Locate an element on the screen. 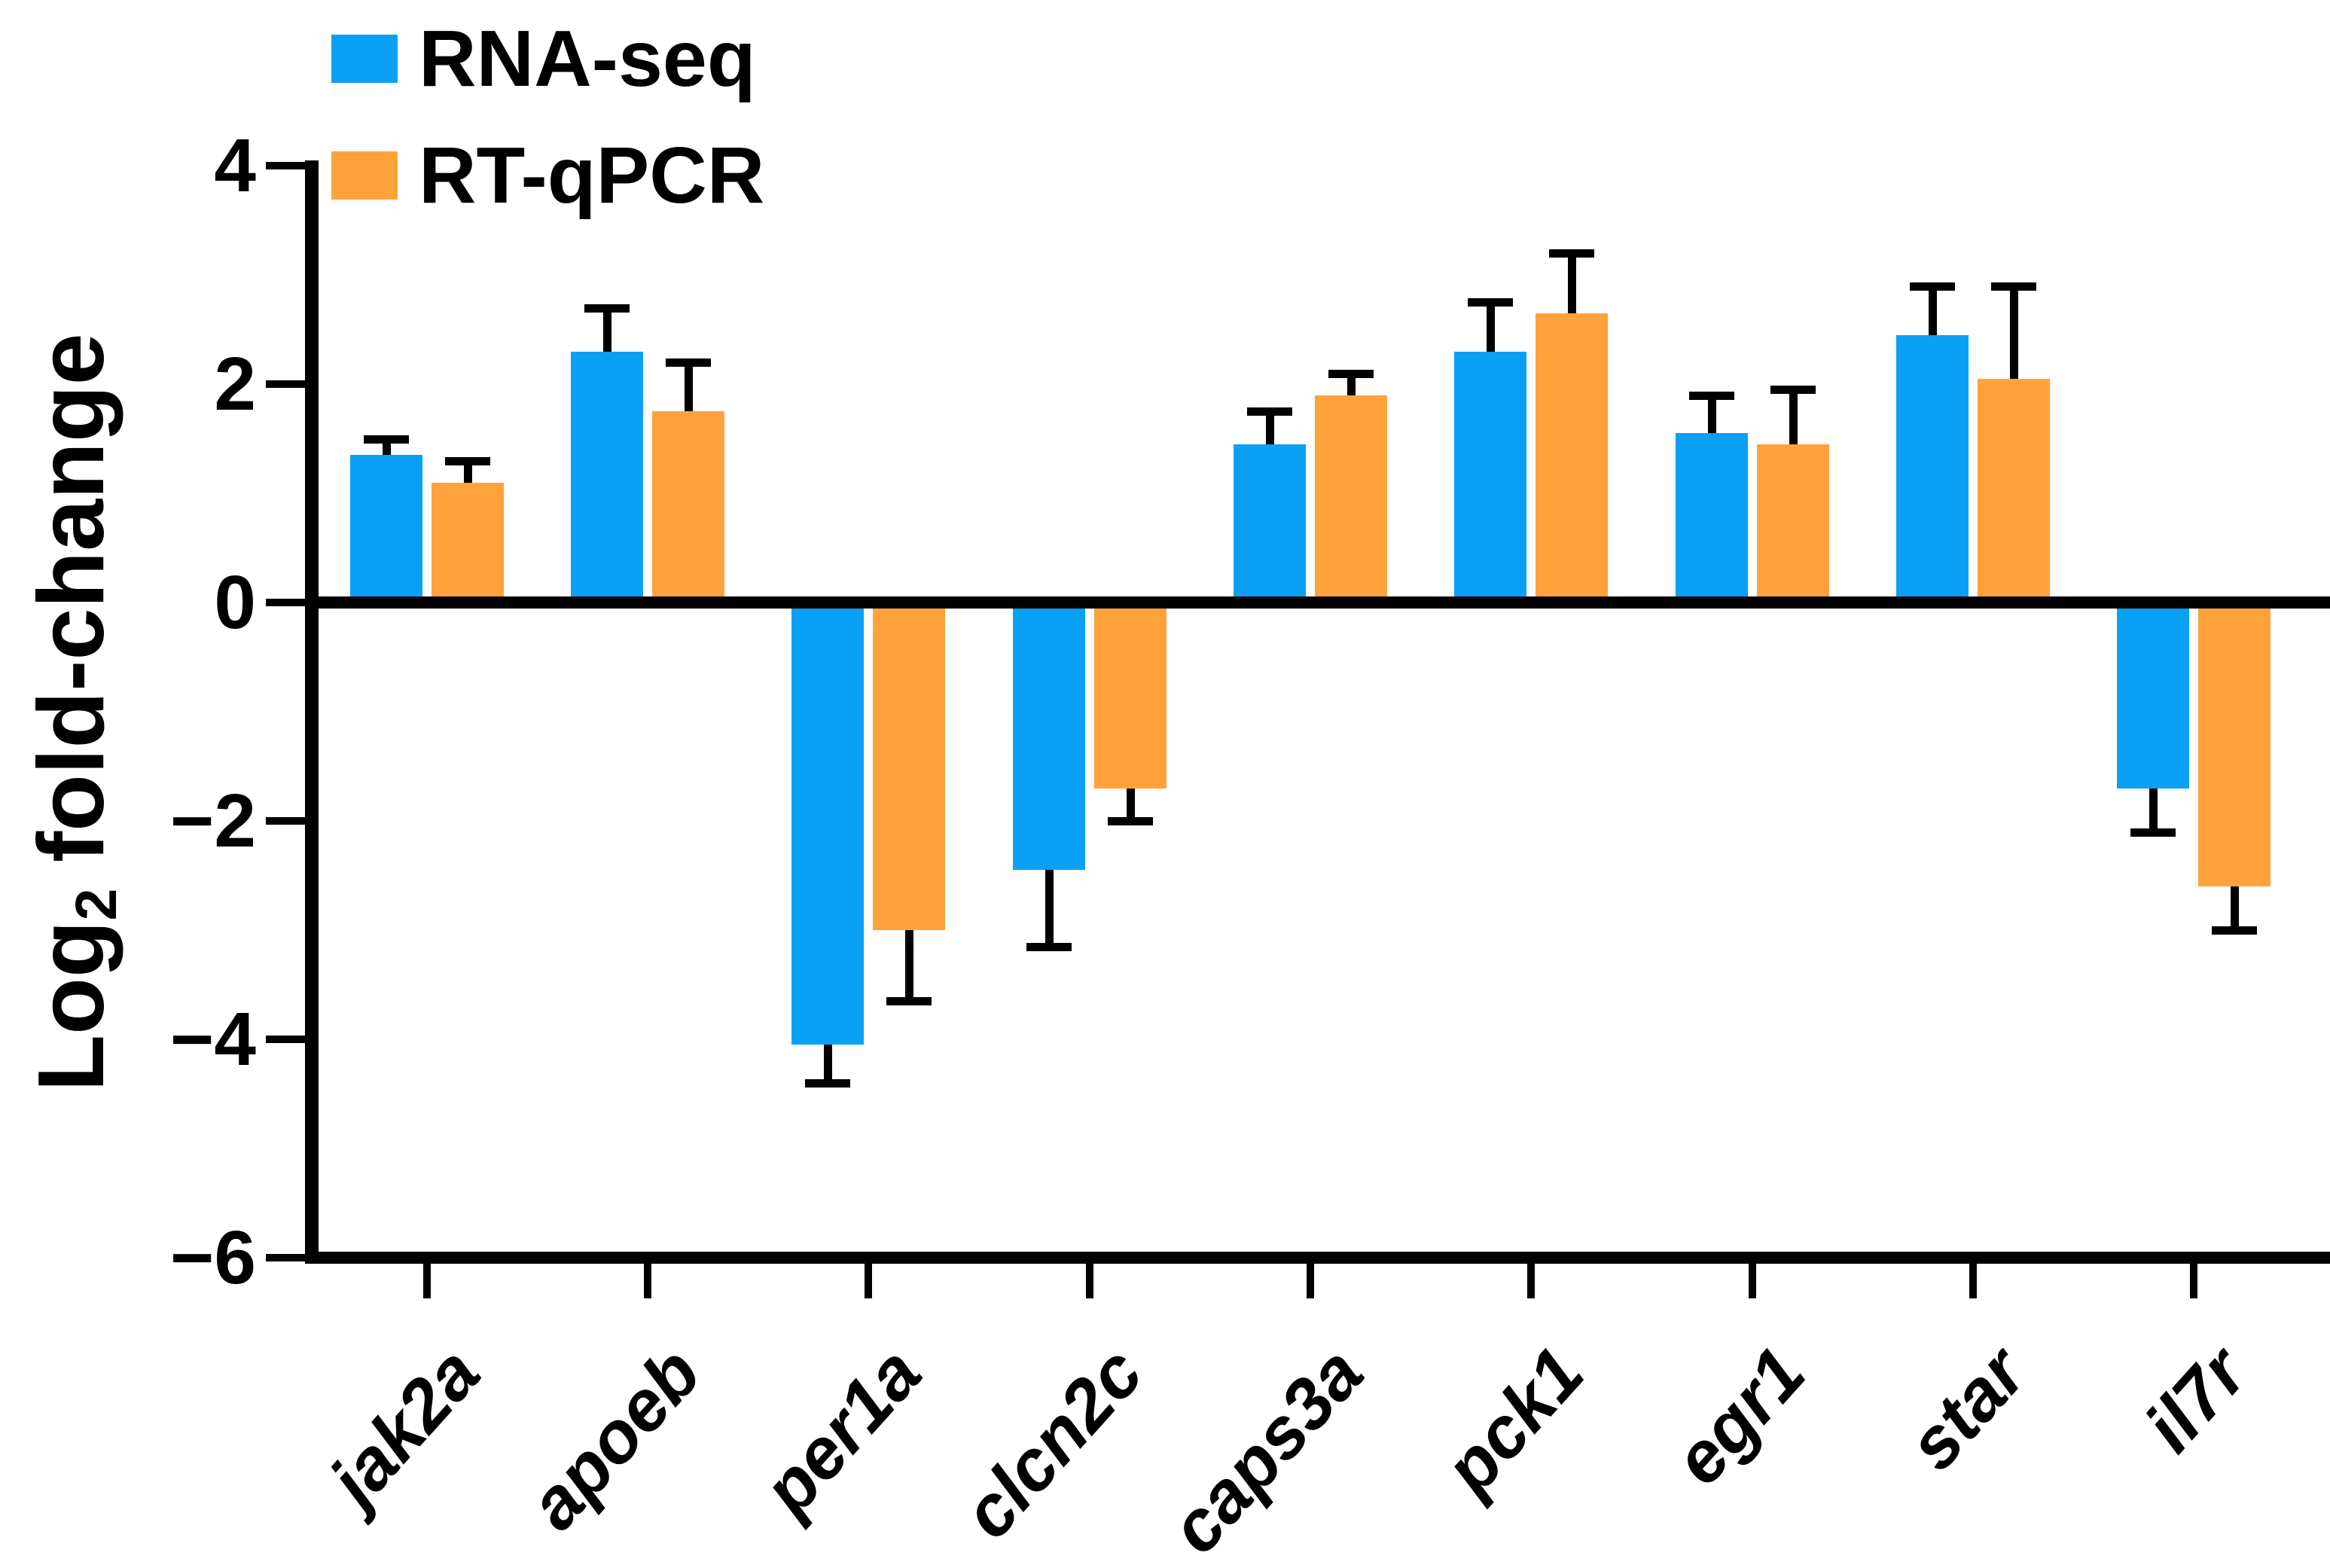 This screenshot has height=1568, width=2330. error-cap-rnaseq-caps3a is located at coordinates (1269, 412).